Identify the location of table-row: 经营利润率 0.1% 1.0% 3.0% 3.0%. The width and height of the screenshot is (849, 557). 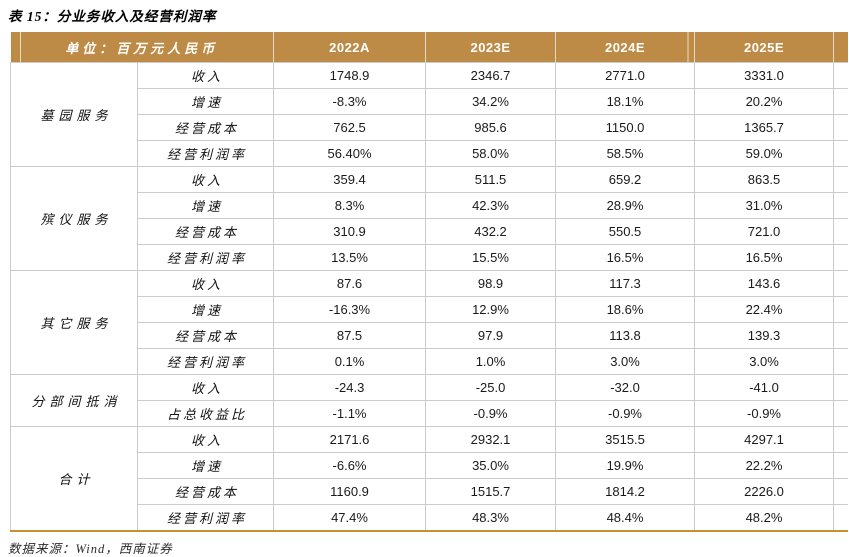
(429, 361).